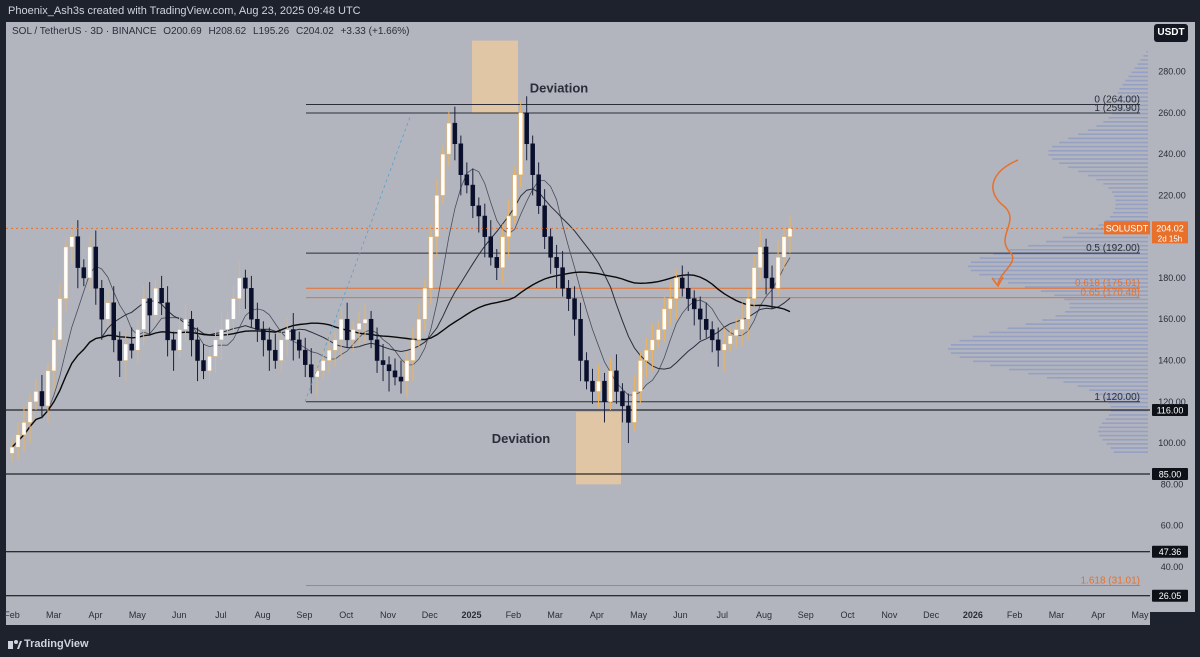 The height and width of the screenshot is (657, 1200). Describe the element at coordinates (1127, 228) in the screenshot. I see `symbol-tag` at that location.